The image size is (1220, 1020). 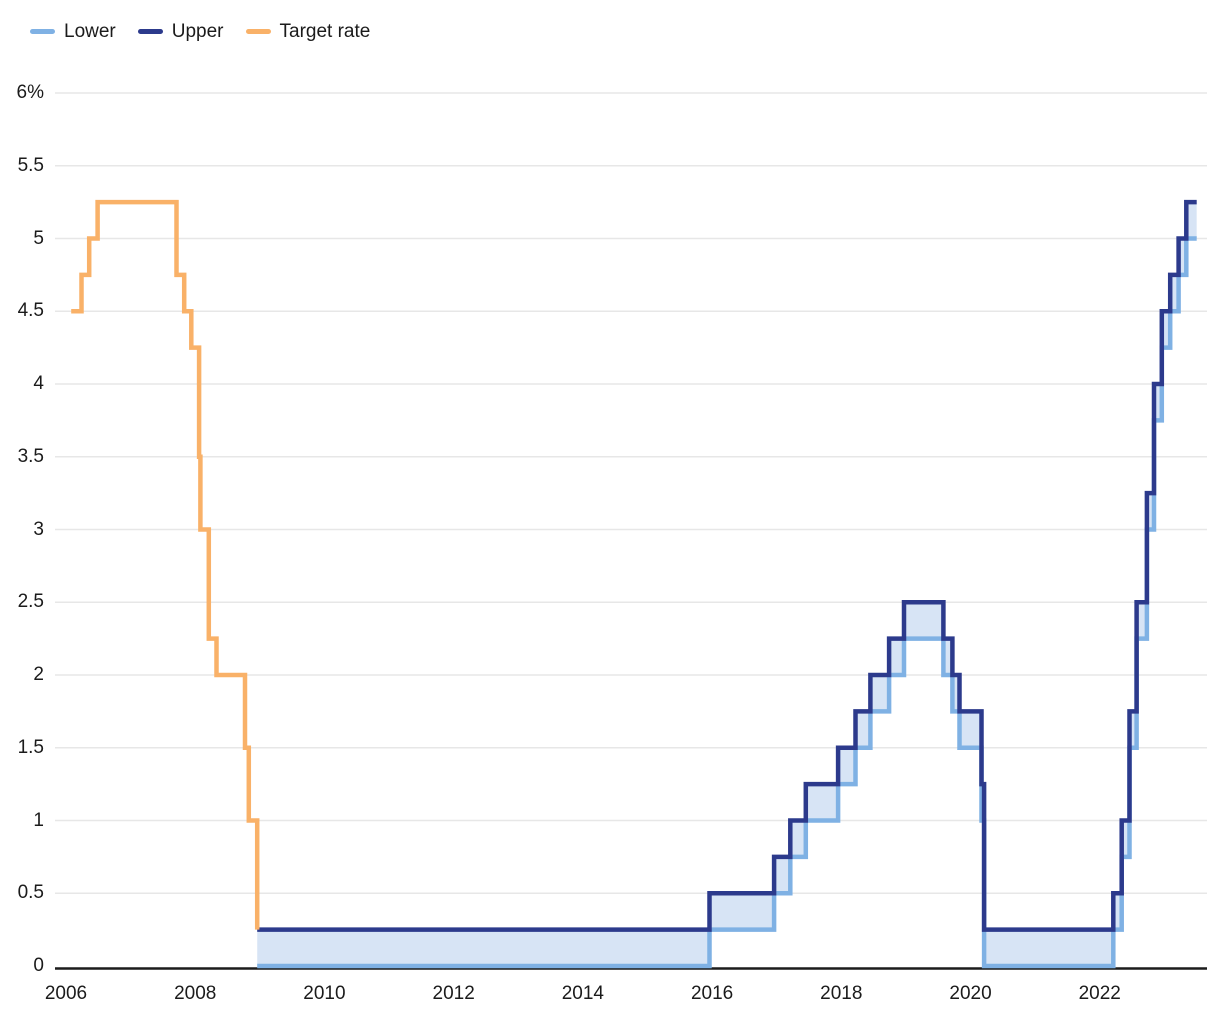 I want to click on y-tick-label: 6%, so click(x=30, y=92).